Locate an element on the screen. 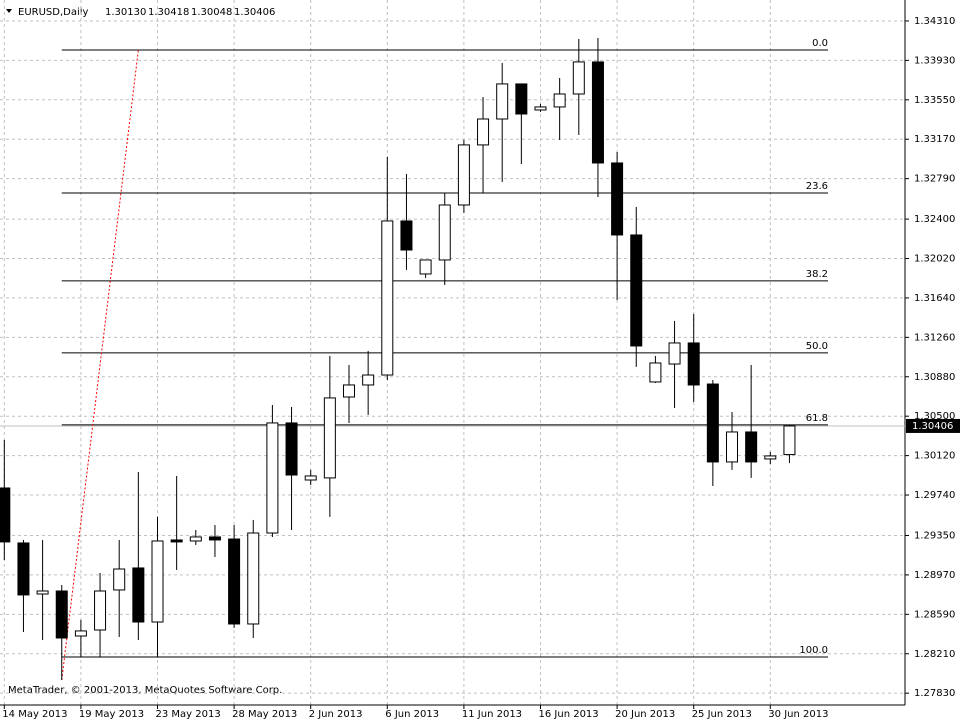  y-tick-label: 1.31640 is located at coordinates (934, 298).